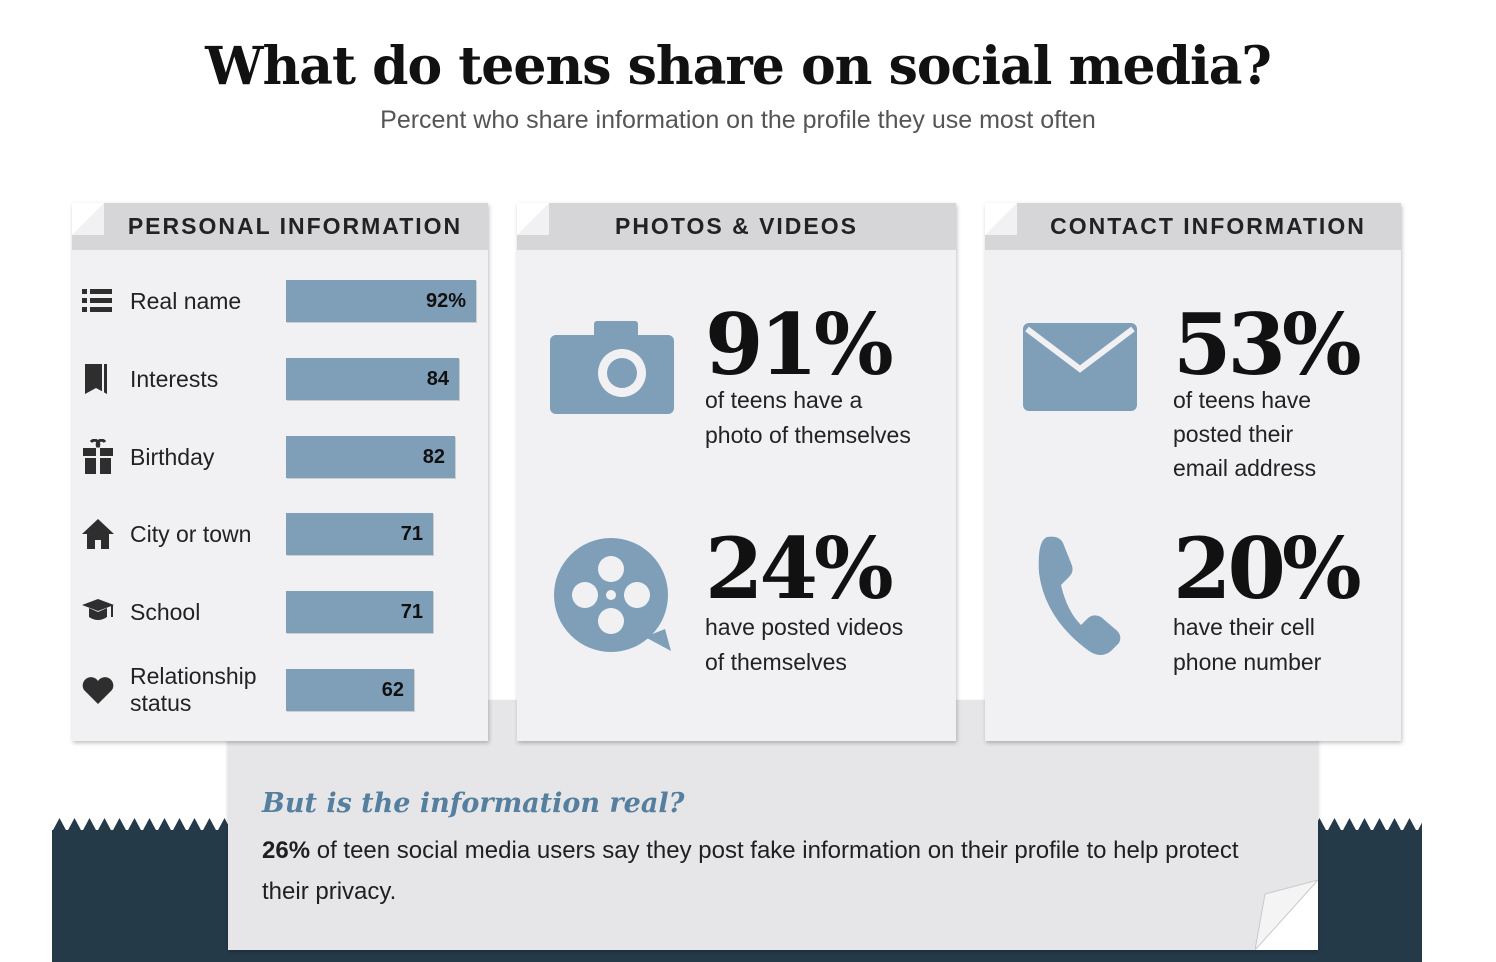 The height and width of the screenshot is (962, 1496). What do you see at coordinates (437, 379) in the screenshot?
I see `bar-value-label: 84` at bounding box center [437, 379].